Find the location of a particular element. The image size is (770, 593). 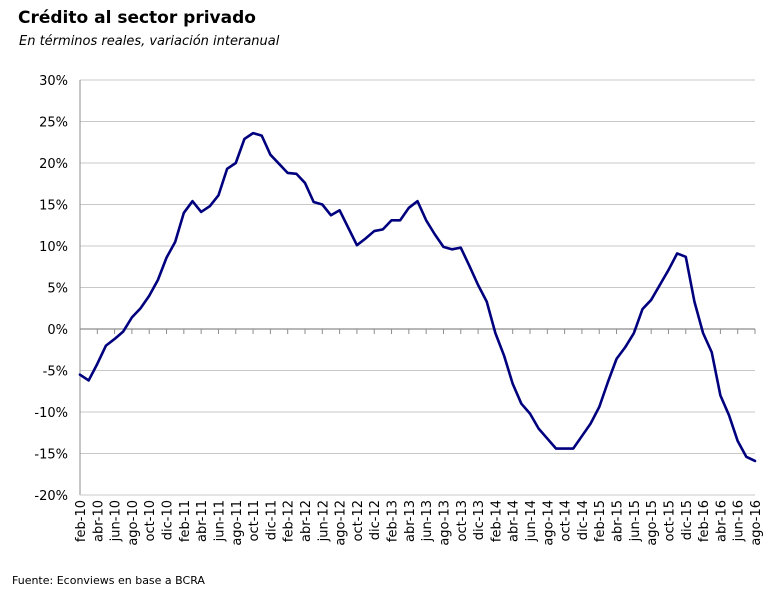

x-tick-label: ago-14 is located at coordinates (548, 523).